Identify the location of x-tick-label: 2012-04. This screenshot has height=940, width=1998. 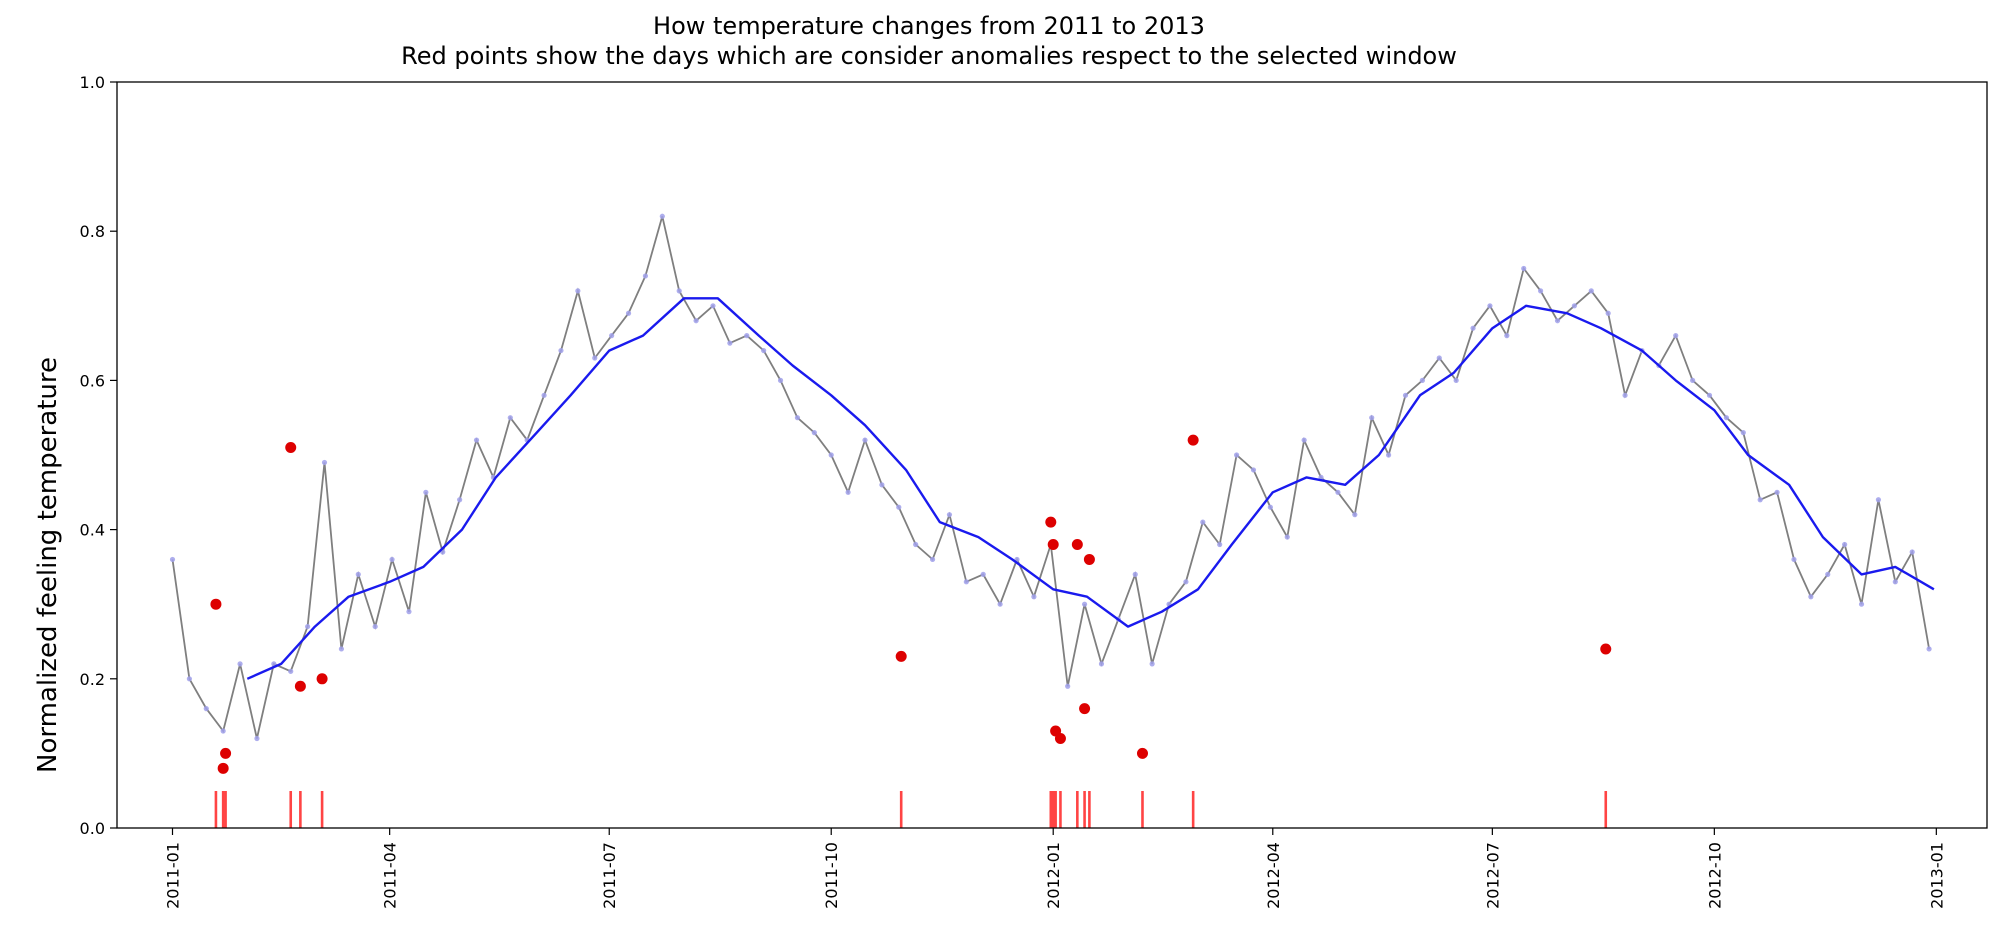
(1273, 875).